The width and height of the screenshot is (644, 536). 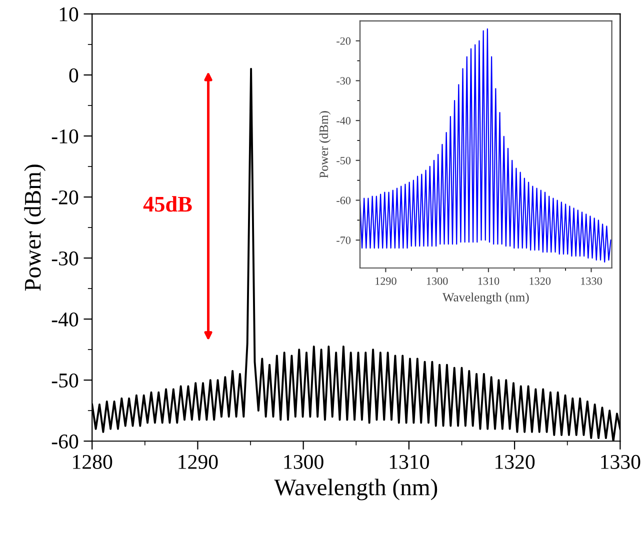 What do you see at coordinates (92, 461) in the screenshot?
I see `x-tick-label: 1280` at bounding box center [92, 461].